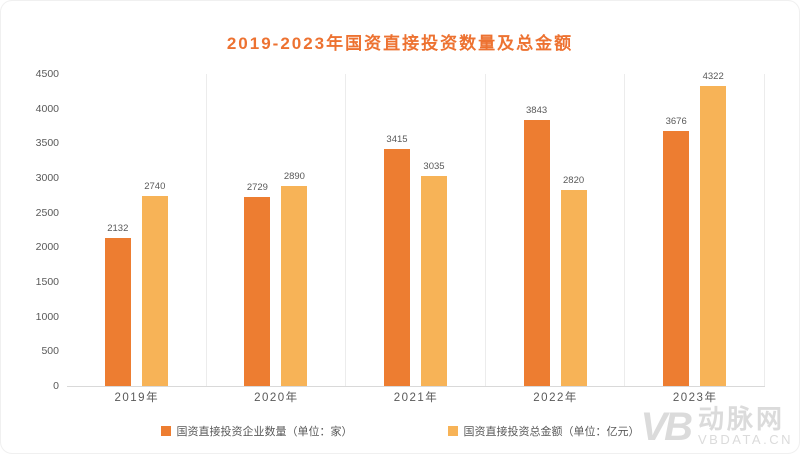  I want to click on bar-value-label: 2740, so click(155, 187).